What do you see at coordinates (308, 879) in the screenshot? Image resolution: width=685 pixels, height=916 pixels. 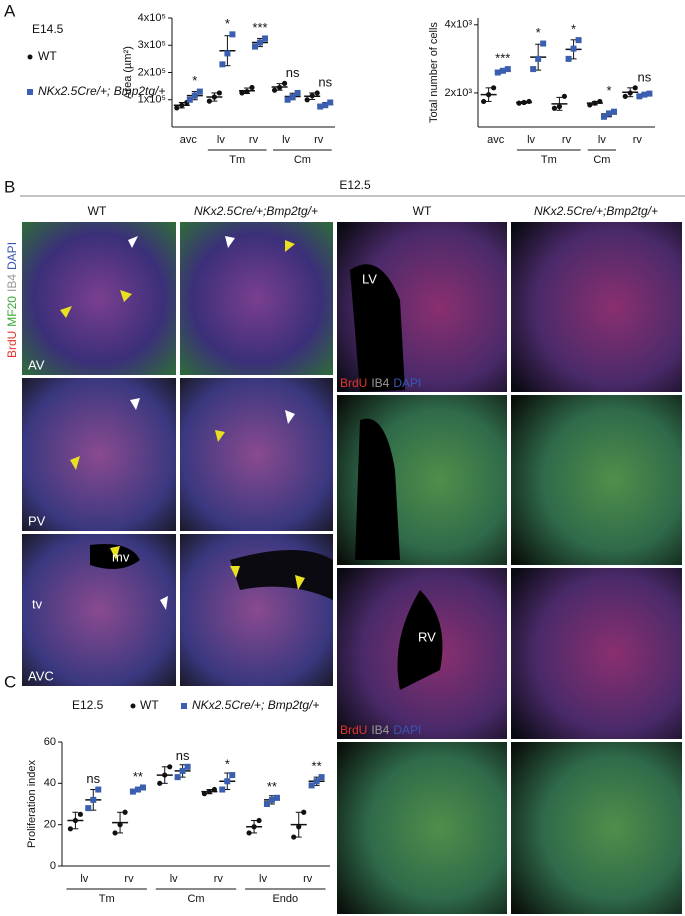 I see `x-tick-label: rv` at bounding box center [308, 879].